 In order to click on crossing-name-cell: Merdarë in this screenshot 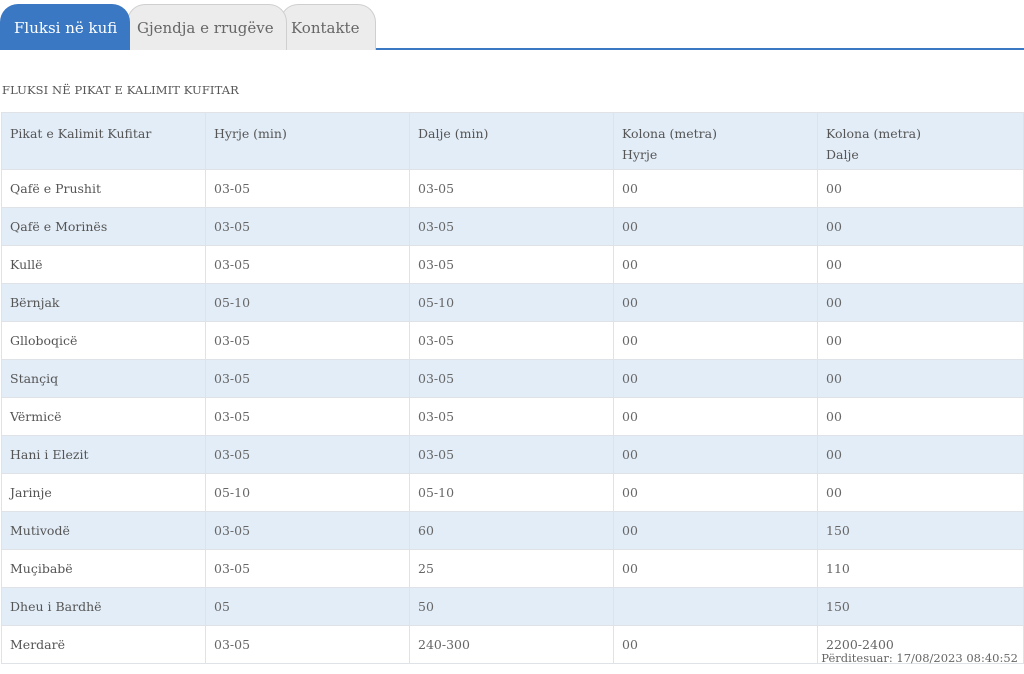, I will do `click(103, 644)`.